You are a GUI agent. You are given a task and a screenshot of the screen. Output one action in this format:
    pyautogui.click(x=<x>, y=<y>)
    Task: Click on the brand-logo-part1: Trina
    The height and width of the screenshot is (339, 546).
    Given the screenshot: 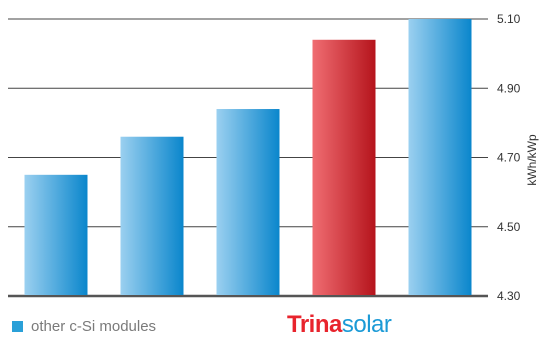 What is the action you would take?
    pyautogui.click(x=314, y=324)
    